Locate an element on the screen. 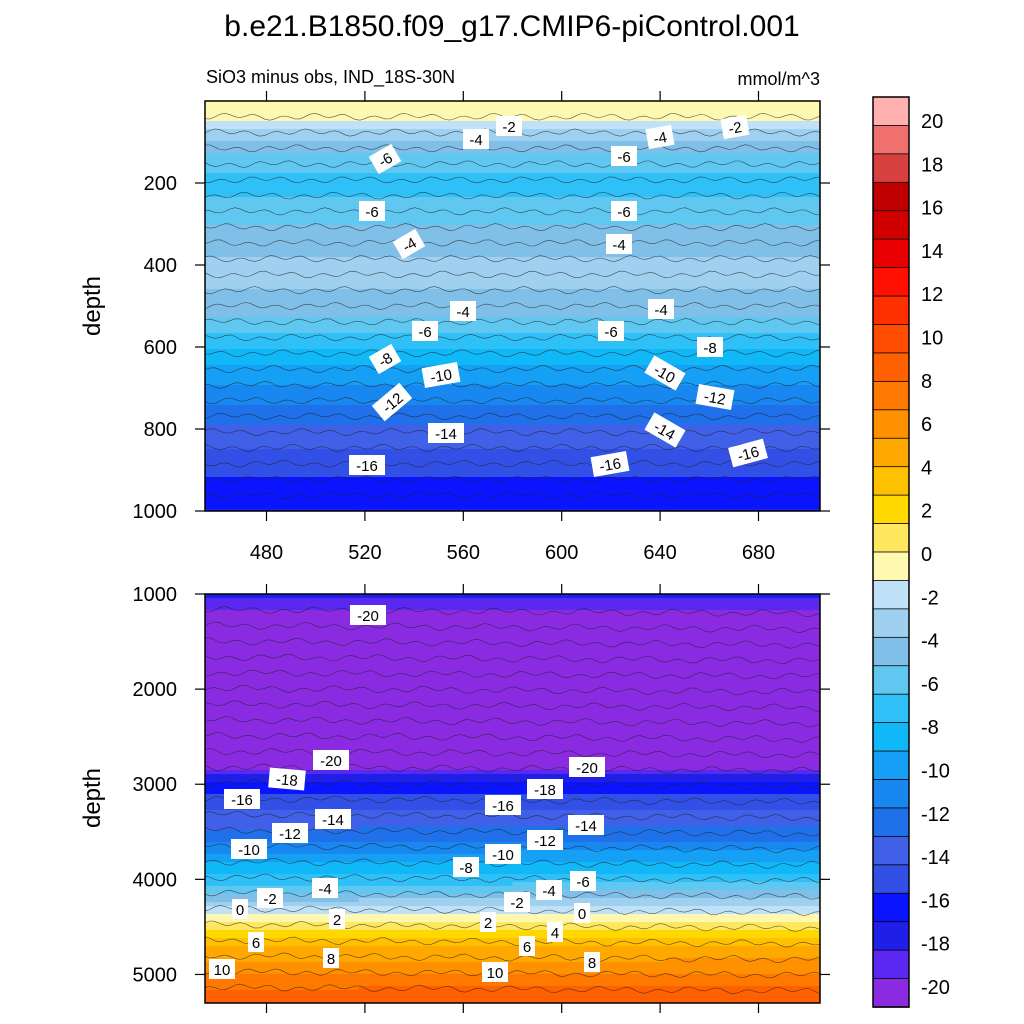  svg-text: 6 is located at coordinates (256, 943).